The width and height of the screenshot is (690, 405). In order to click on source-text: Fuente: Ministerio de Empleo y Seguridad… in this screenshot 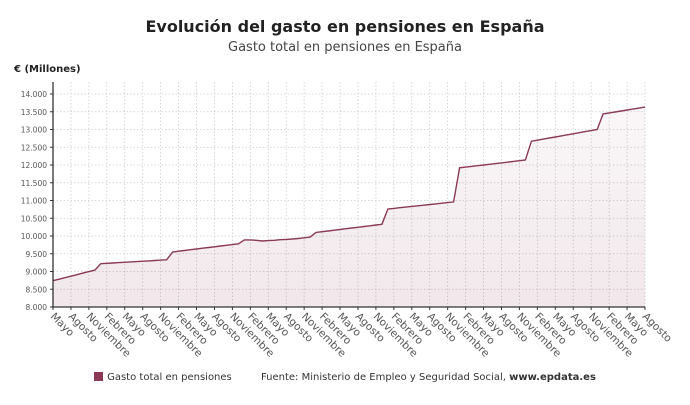, I will do `click(428, 377)`.